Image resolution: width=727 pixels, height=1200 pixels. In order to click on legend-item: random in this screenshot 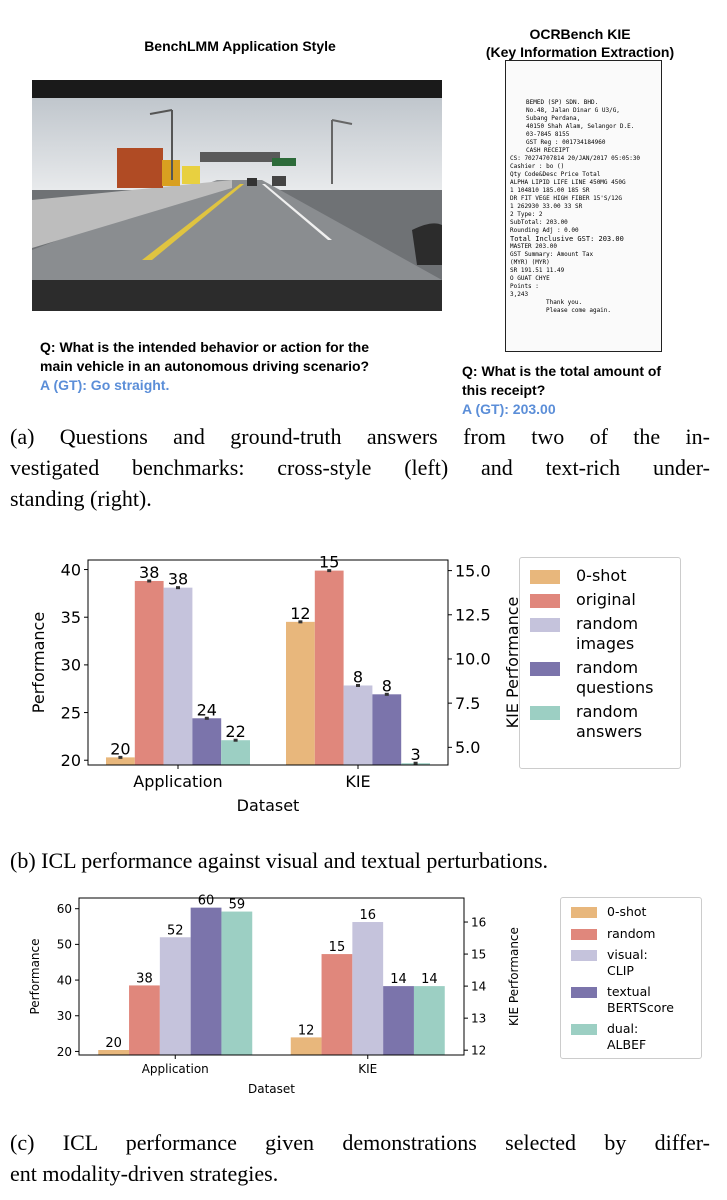, I will do `click(613, 934)`.